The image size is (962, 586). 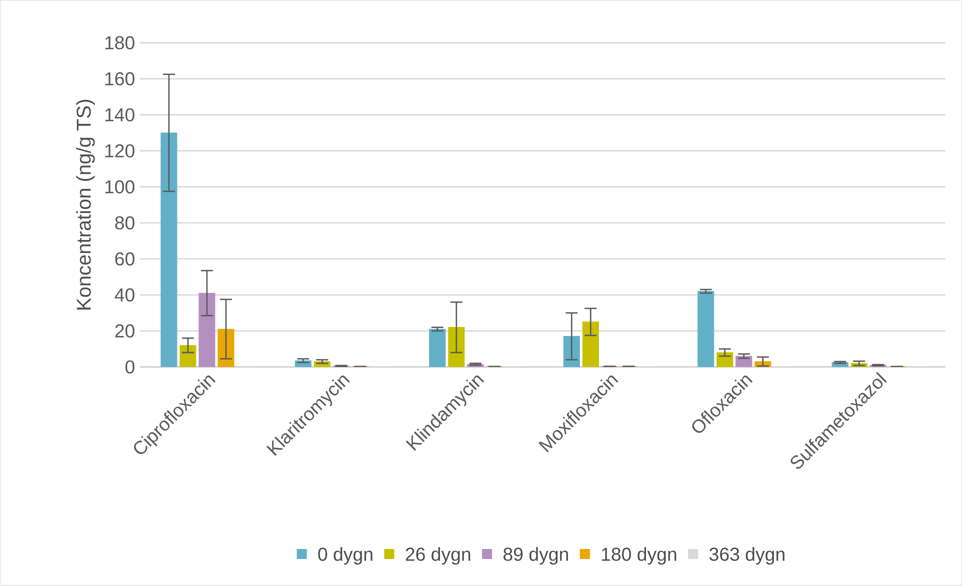 What do you see at coordinates (119, 43) in the screenshot?
I see `y-tick-label: 180` at bounding box center [119, 43].